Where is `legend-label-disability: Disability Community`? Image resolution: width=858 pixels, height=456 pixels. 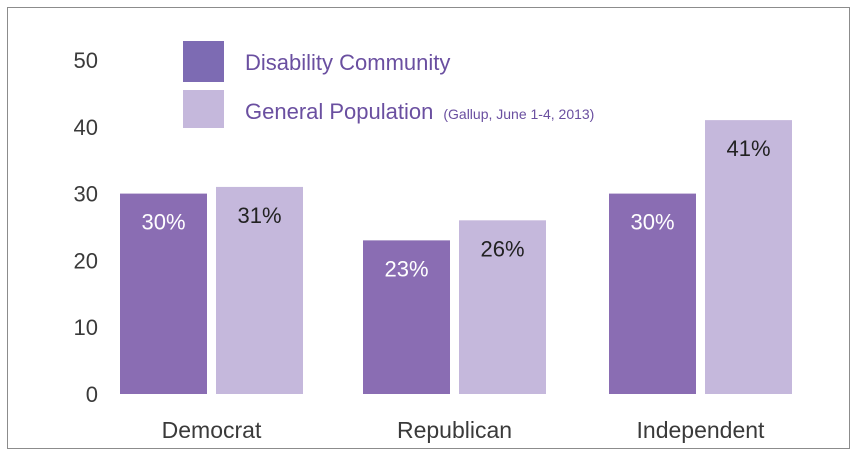 legend-label-disability: Disability Community is located at coordinates (347, 62).